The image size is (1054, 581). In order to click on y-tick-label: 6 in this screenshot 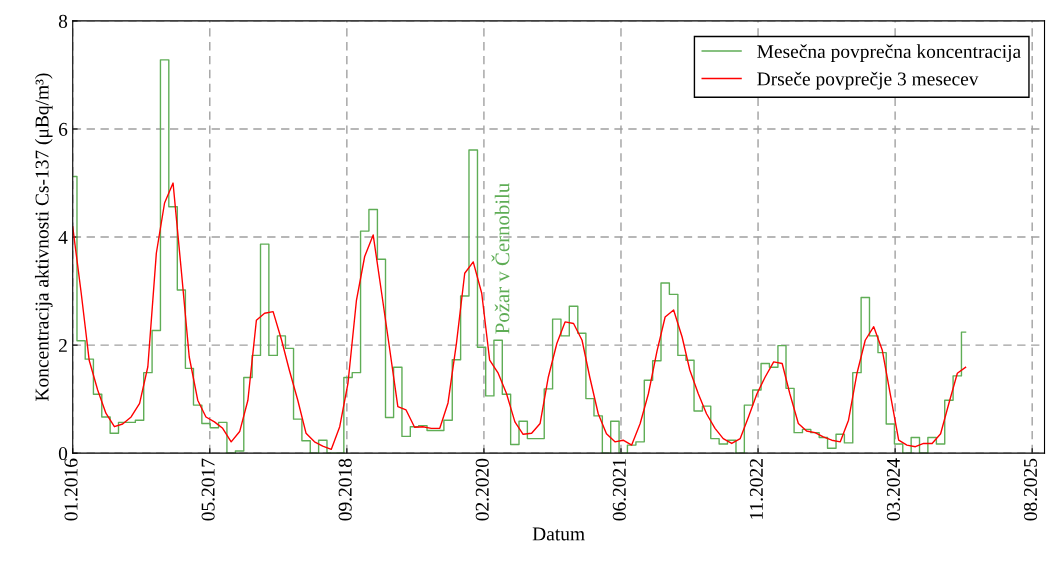, I will do `click(63, 129)`.